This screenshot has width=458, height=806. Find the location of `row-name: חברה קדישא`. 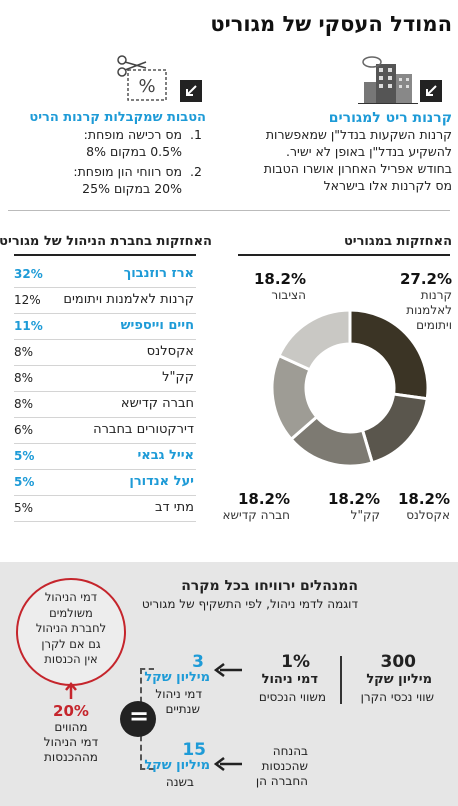

row-name: חברה קדישא is located at coordinates (157, 403).